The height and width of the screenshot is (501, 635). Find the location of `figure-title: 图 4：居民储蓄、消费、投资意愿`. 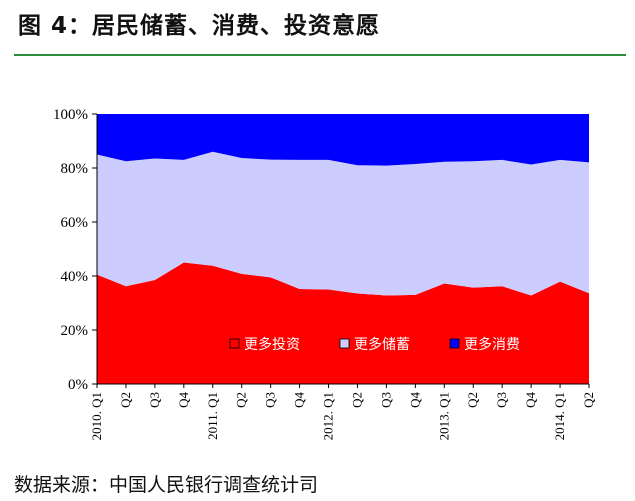

figure-title: 图 4：居民储蓄、消费、投资意愿 is located at coordinates (199, 26).